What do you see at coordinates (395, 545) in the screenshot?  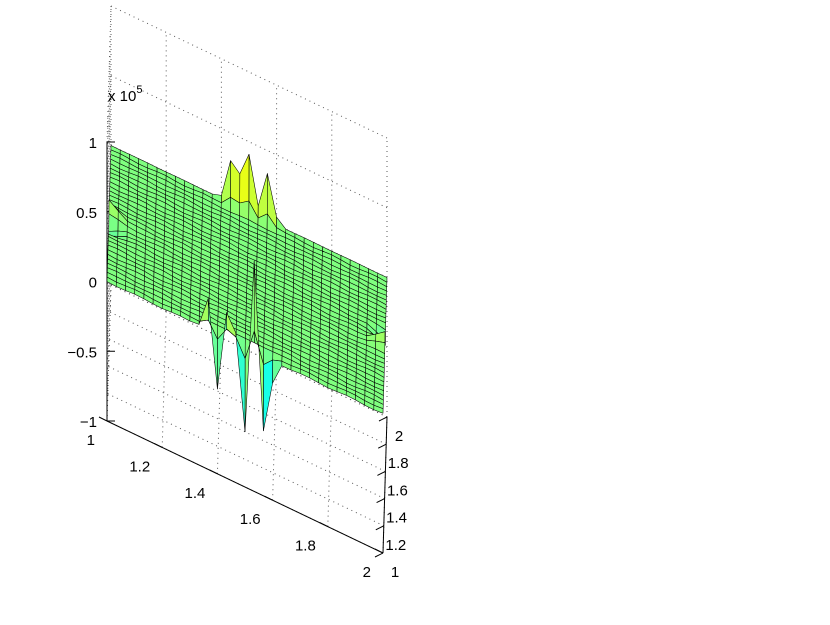 I see `y-tick-label: 1.2` at bounding box center [395, 545].